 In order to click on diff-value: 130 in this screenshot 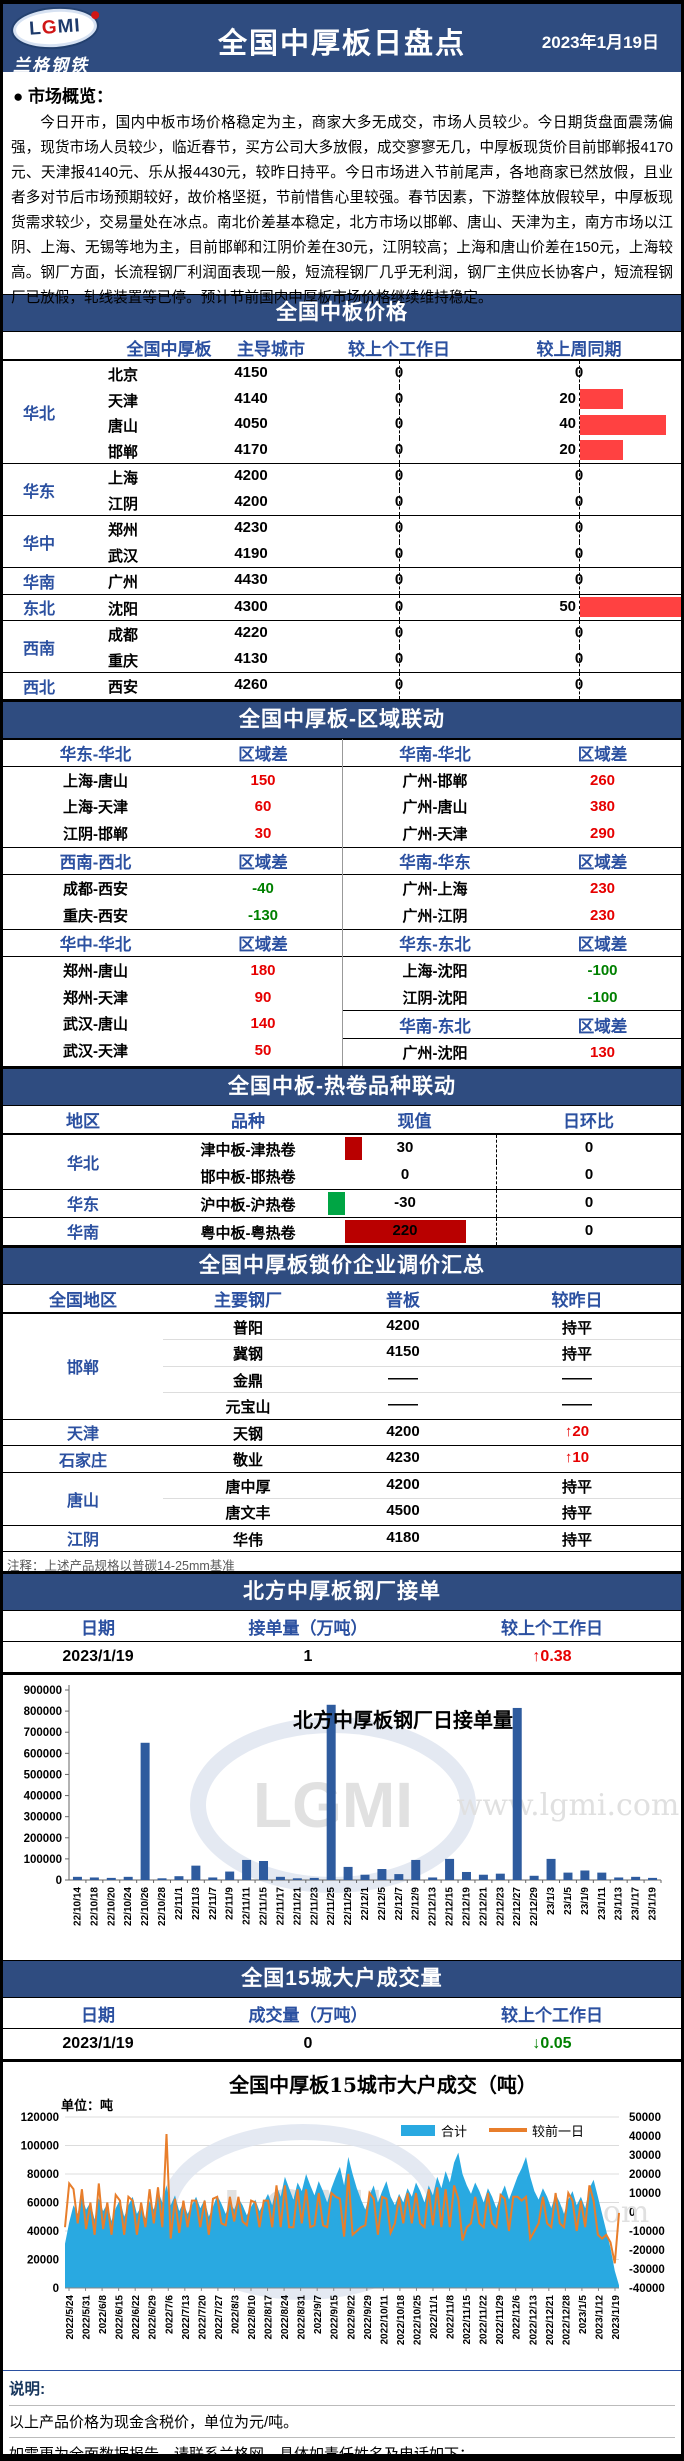, I will do `click(602, 1052)`.